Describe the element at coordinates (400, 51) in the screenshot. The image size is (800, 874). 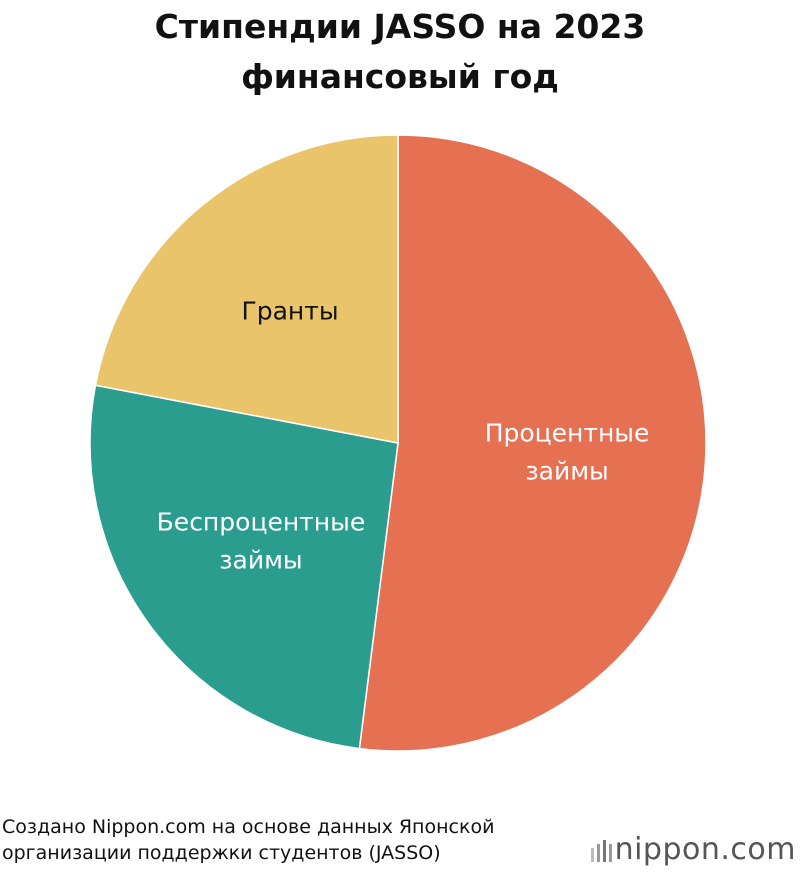
I see `chart-title: Стипендии JASSO на 2023 финансовый год` at that location.